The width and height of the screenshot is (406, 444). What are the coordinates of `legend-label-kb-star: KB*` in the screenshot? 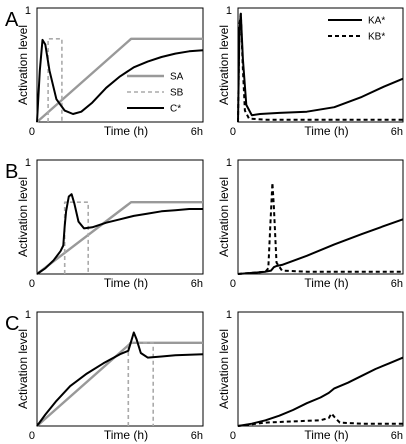 It's located at (376, 37).